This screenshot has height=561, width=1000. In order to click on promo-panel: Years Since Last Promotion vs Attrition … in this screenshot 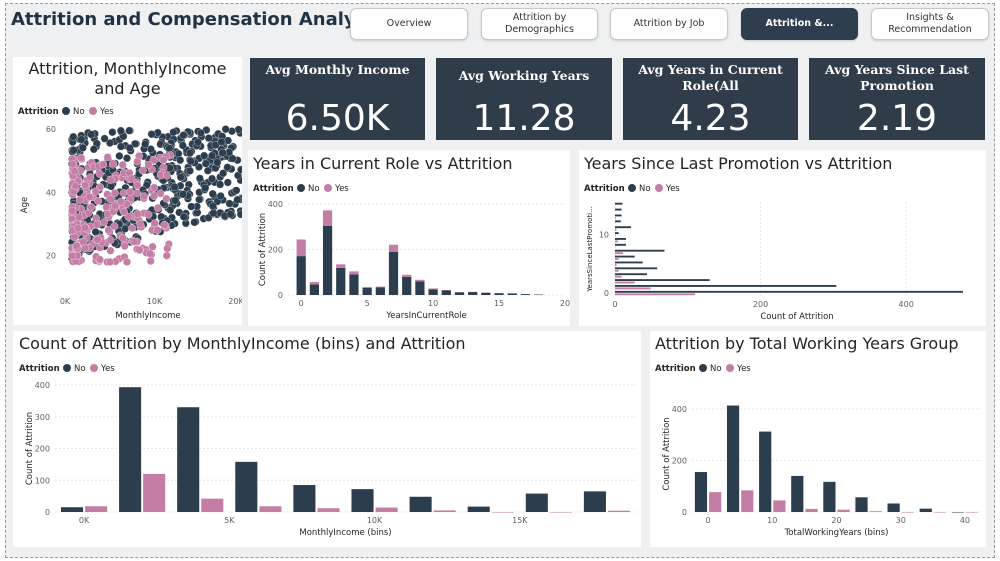, I will do `click(782, 238)`.